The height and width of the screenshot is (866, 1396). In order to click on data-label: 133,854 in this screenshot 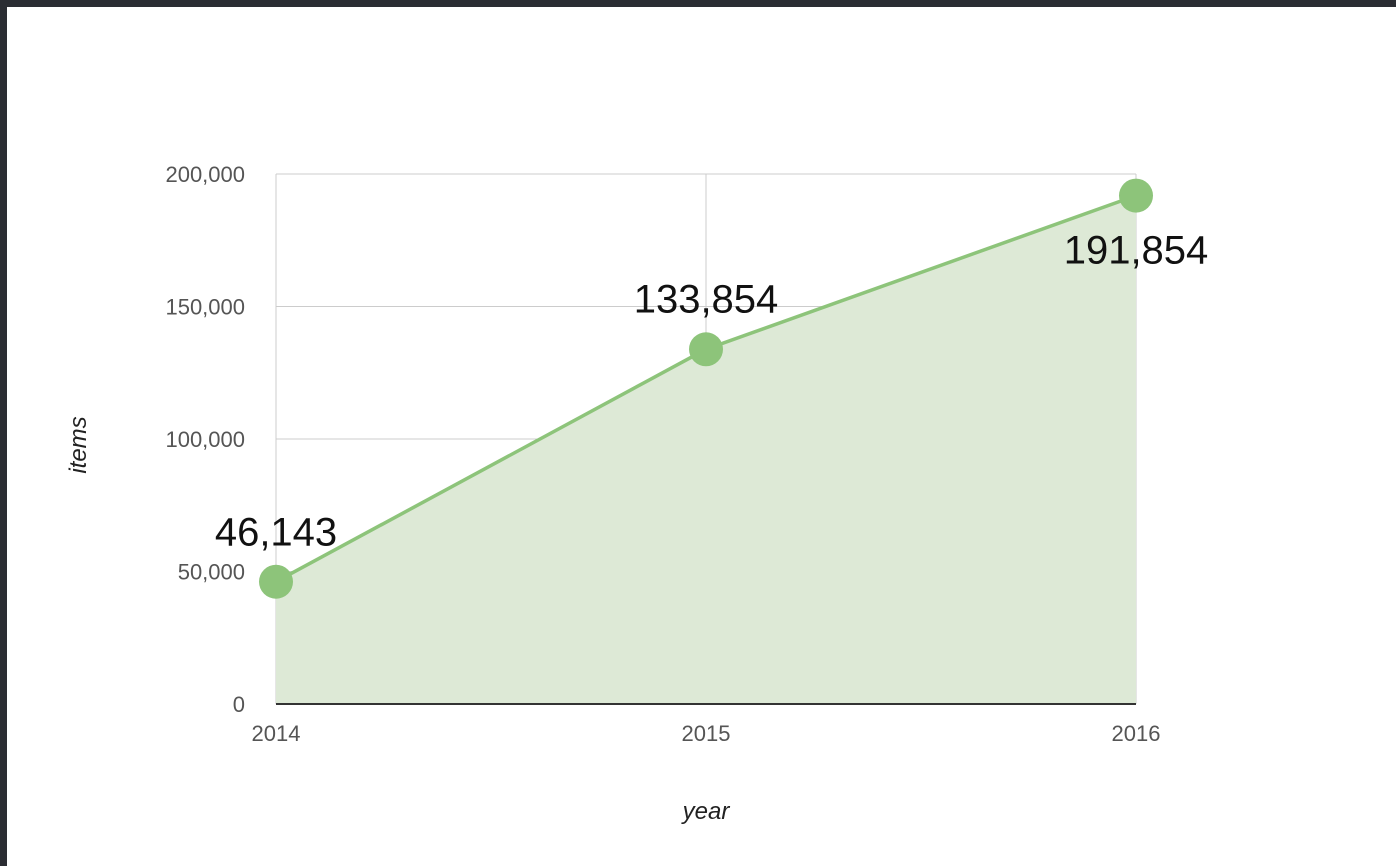, I will do `click(706, 299)`.